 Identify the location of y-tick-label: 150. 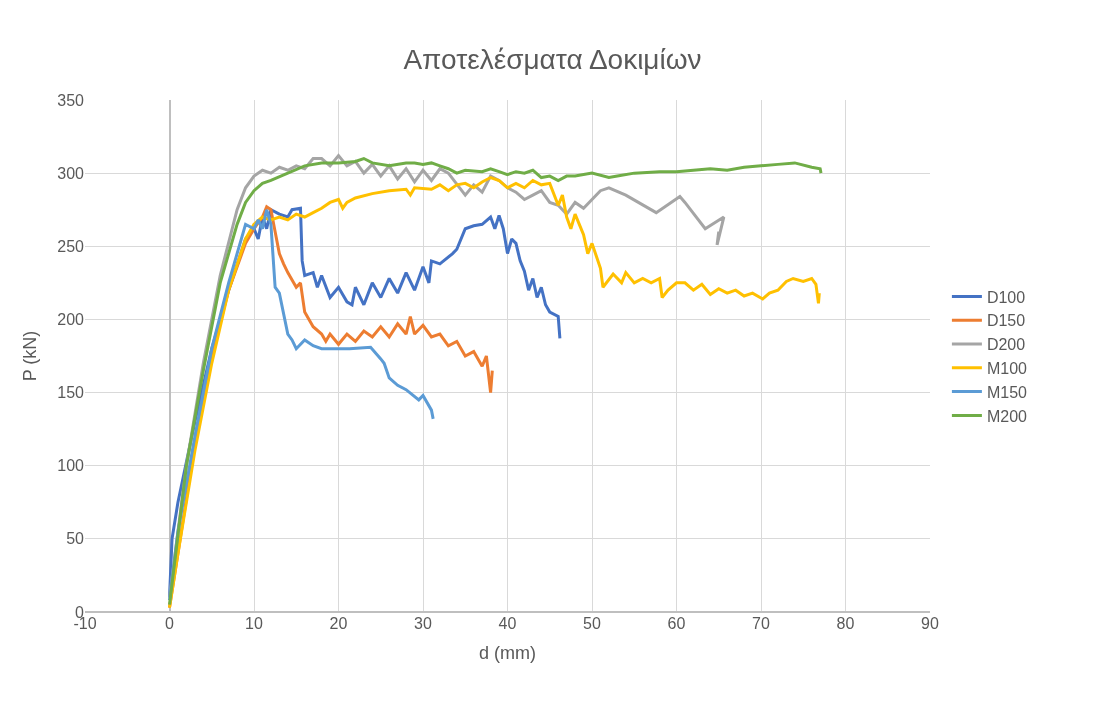
(71, 393).